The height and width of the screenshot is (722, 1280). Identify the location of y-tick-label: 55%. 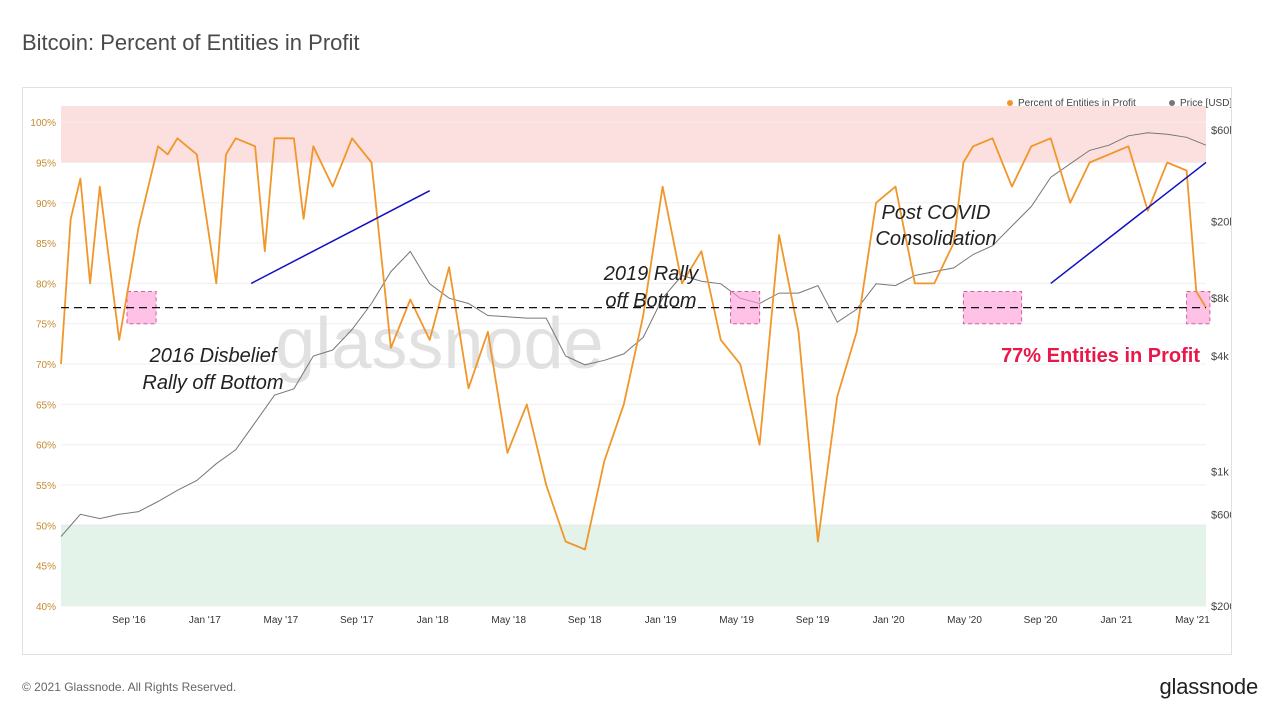
(46, 486).